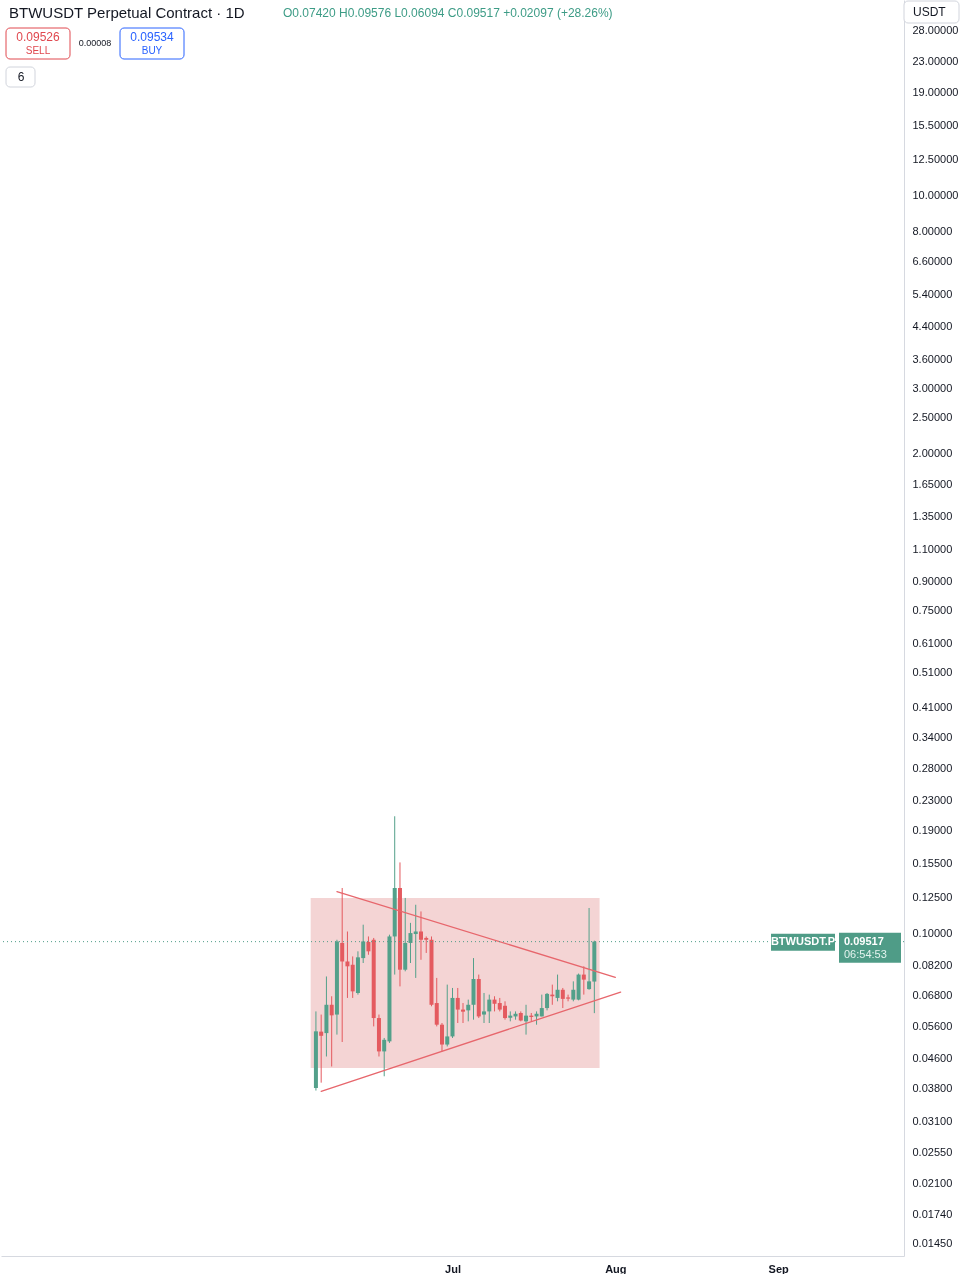 This screenshot has width=961, height=1280. Describe the element at coordinates (932, 515) in the screenshot. I see `y-tick-label: 1.35000` at that location.